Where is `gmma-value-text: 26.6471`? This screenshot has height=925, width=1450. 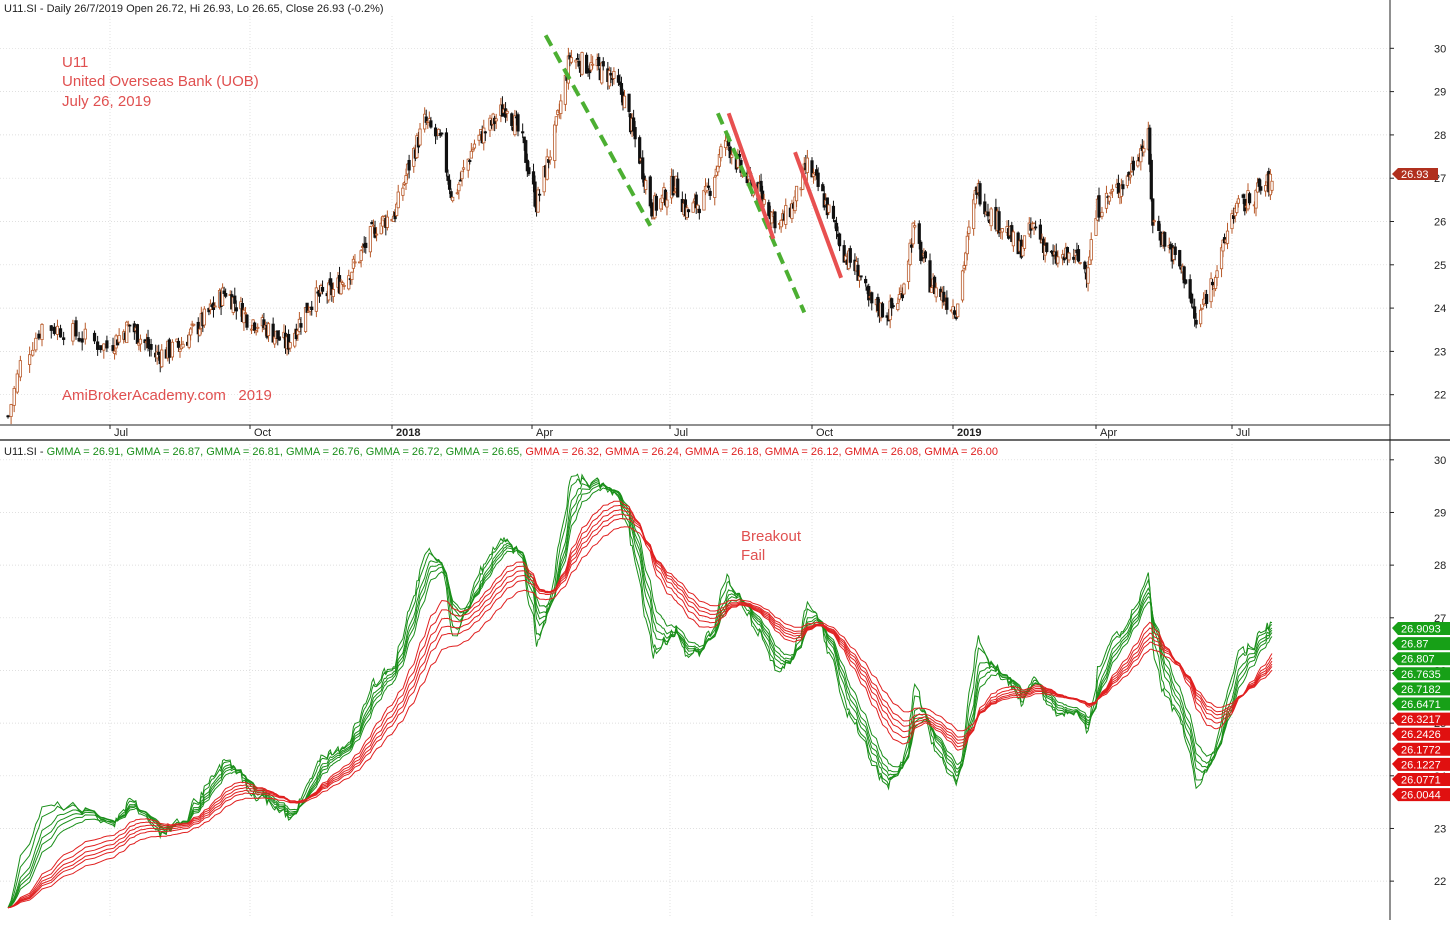 gmma-value-text: 26.6471 is located at coordinates (1421, 705).